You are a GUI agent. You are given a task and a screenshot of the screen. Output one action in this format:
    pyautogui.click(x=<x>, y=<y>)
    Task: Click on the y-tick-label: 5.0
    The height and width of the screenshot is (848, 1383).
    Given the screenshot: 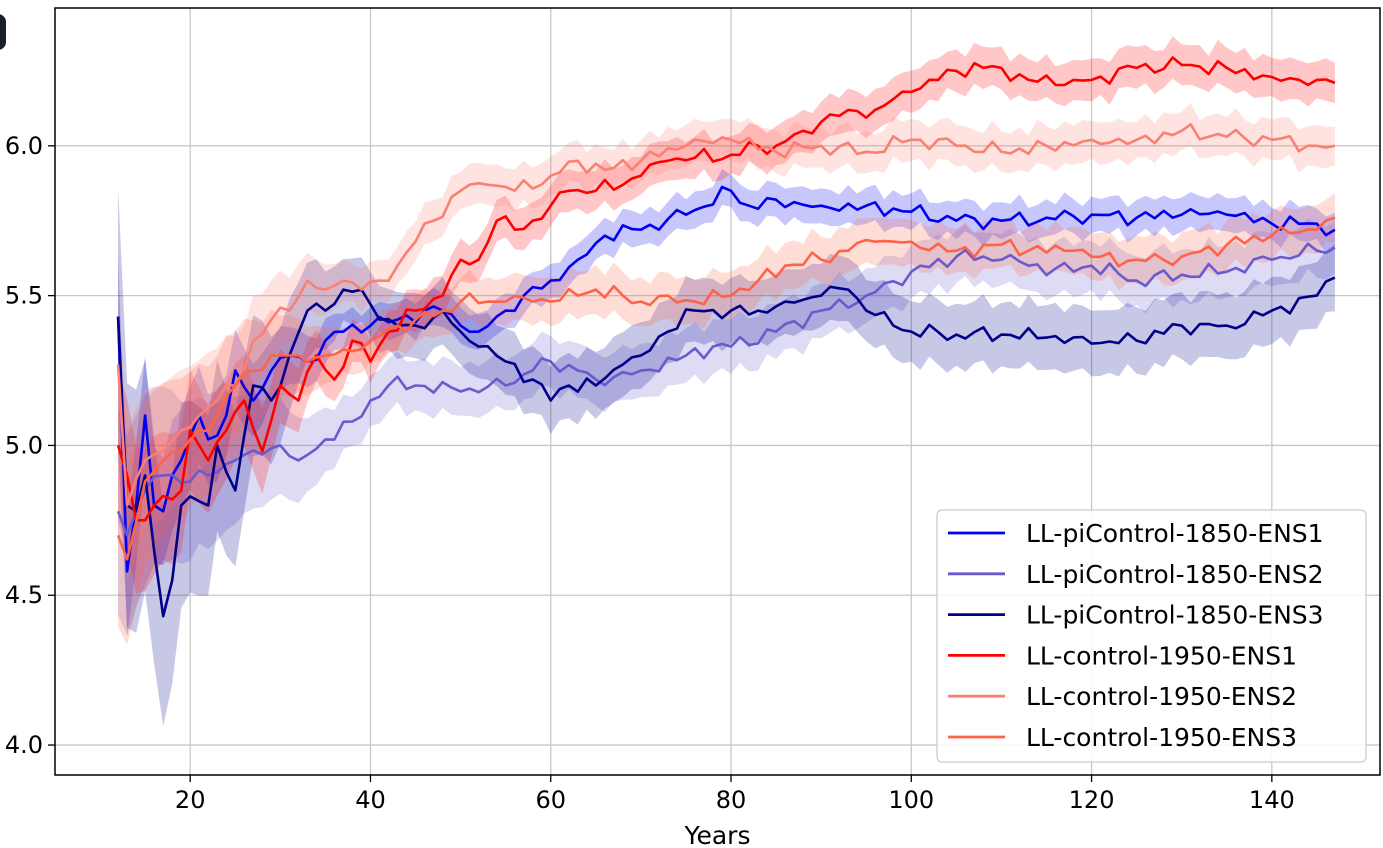 What is the action you would take?
    pyautogui.click(x=24, y=445)
    